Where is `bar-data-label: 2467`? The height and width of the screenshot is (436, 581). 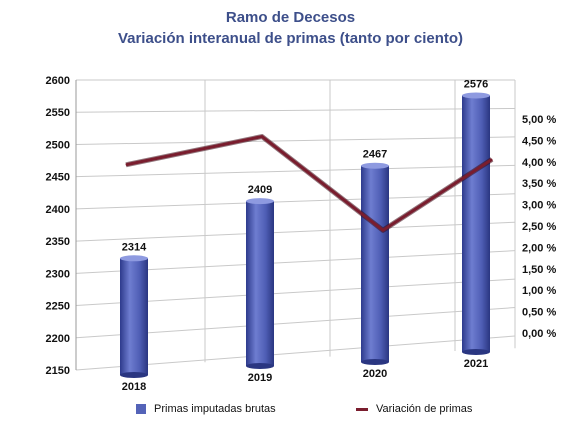 bar-data-label: 2467 is located at coordinates (375, 155).